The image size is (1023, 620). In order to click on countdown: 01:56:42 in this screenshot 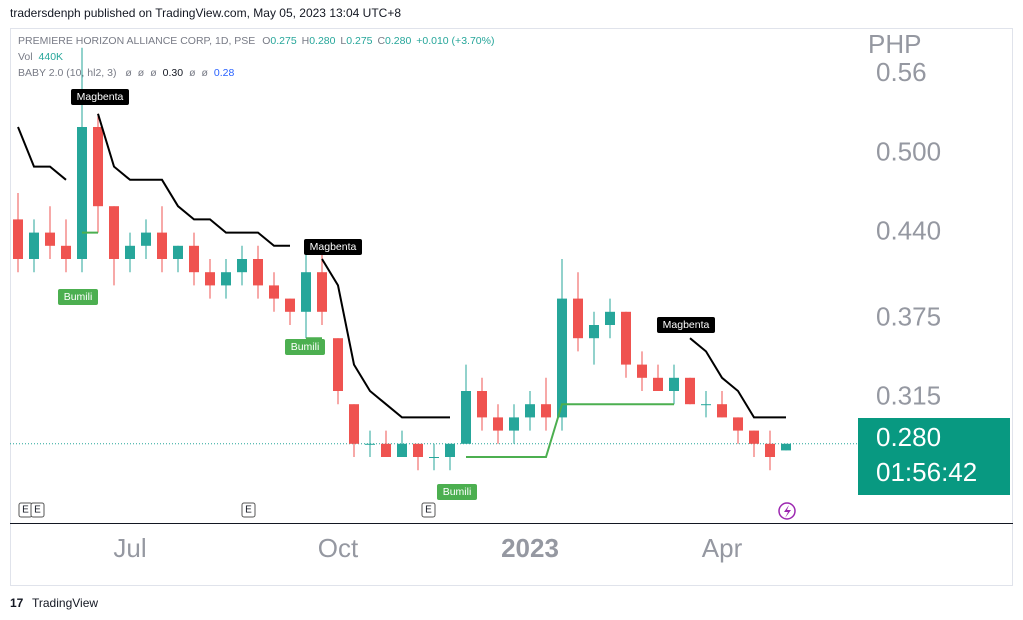, I will do `click(926, 472)`.